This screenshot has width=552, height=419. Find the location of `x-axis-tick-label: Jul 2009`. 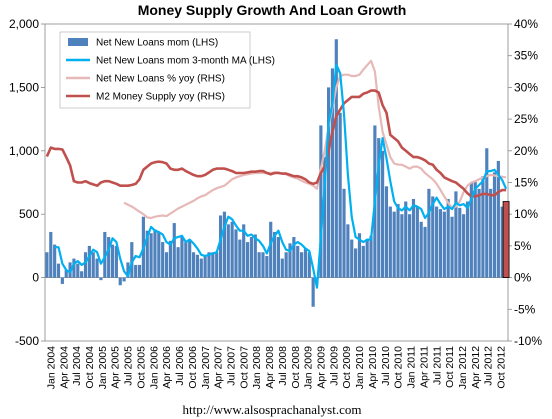

x-axis-tick-label: Jul 2009 is located at coordinates (334, 366).